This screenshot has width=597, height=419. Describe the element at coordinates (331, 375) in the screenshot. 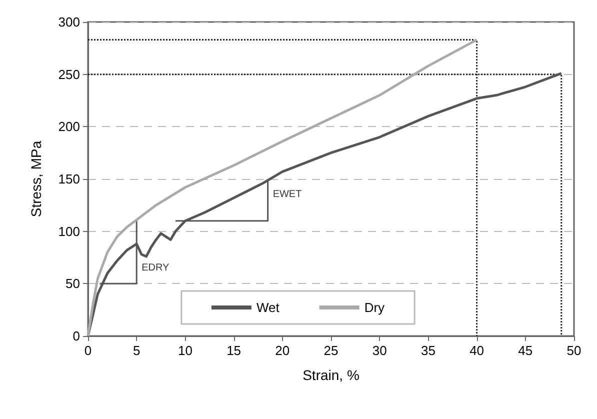

I see `x-axis-title: Strain, %` at that location.